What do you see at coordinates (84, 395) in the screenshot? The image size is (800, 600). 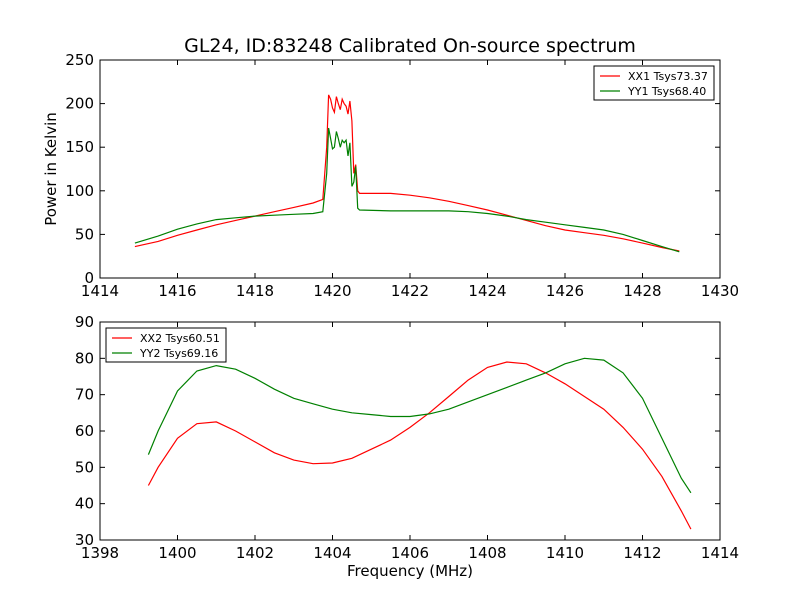 I see `y-tick-label: 70` at bounding box center [84, 395].